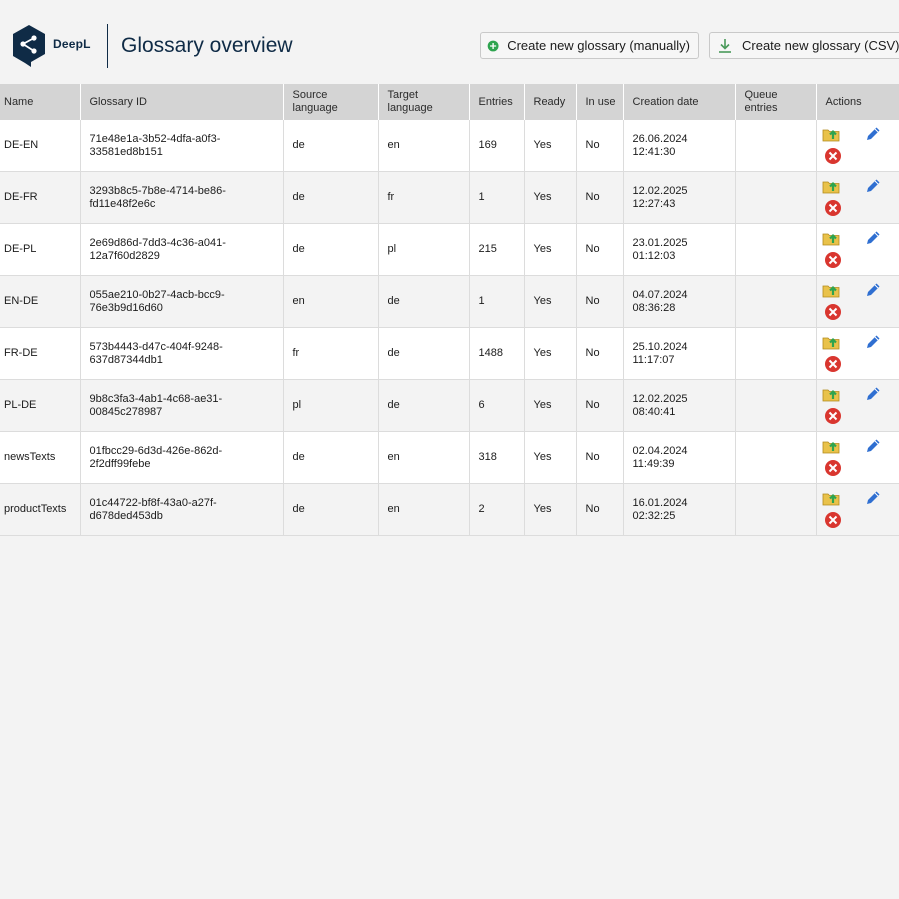 The image size is (899, 899). Describe the element at coordinates (423, 353) in the screenshot. I see `cell-target-language: de` at that location.